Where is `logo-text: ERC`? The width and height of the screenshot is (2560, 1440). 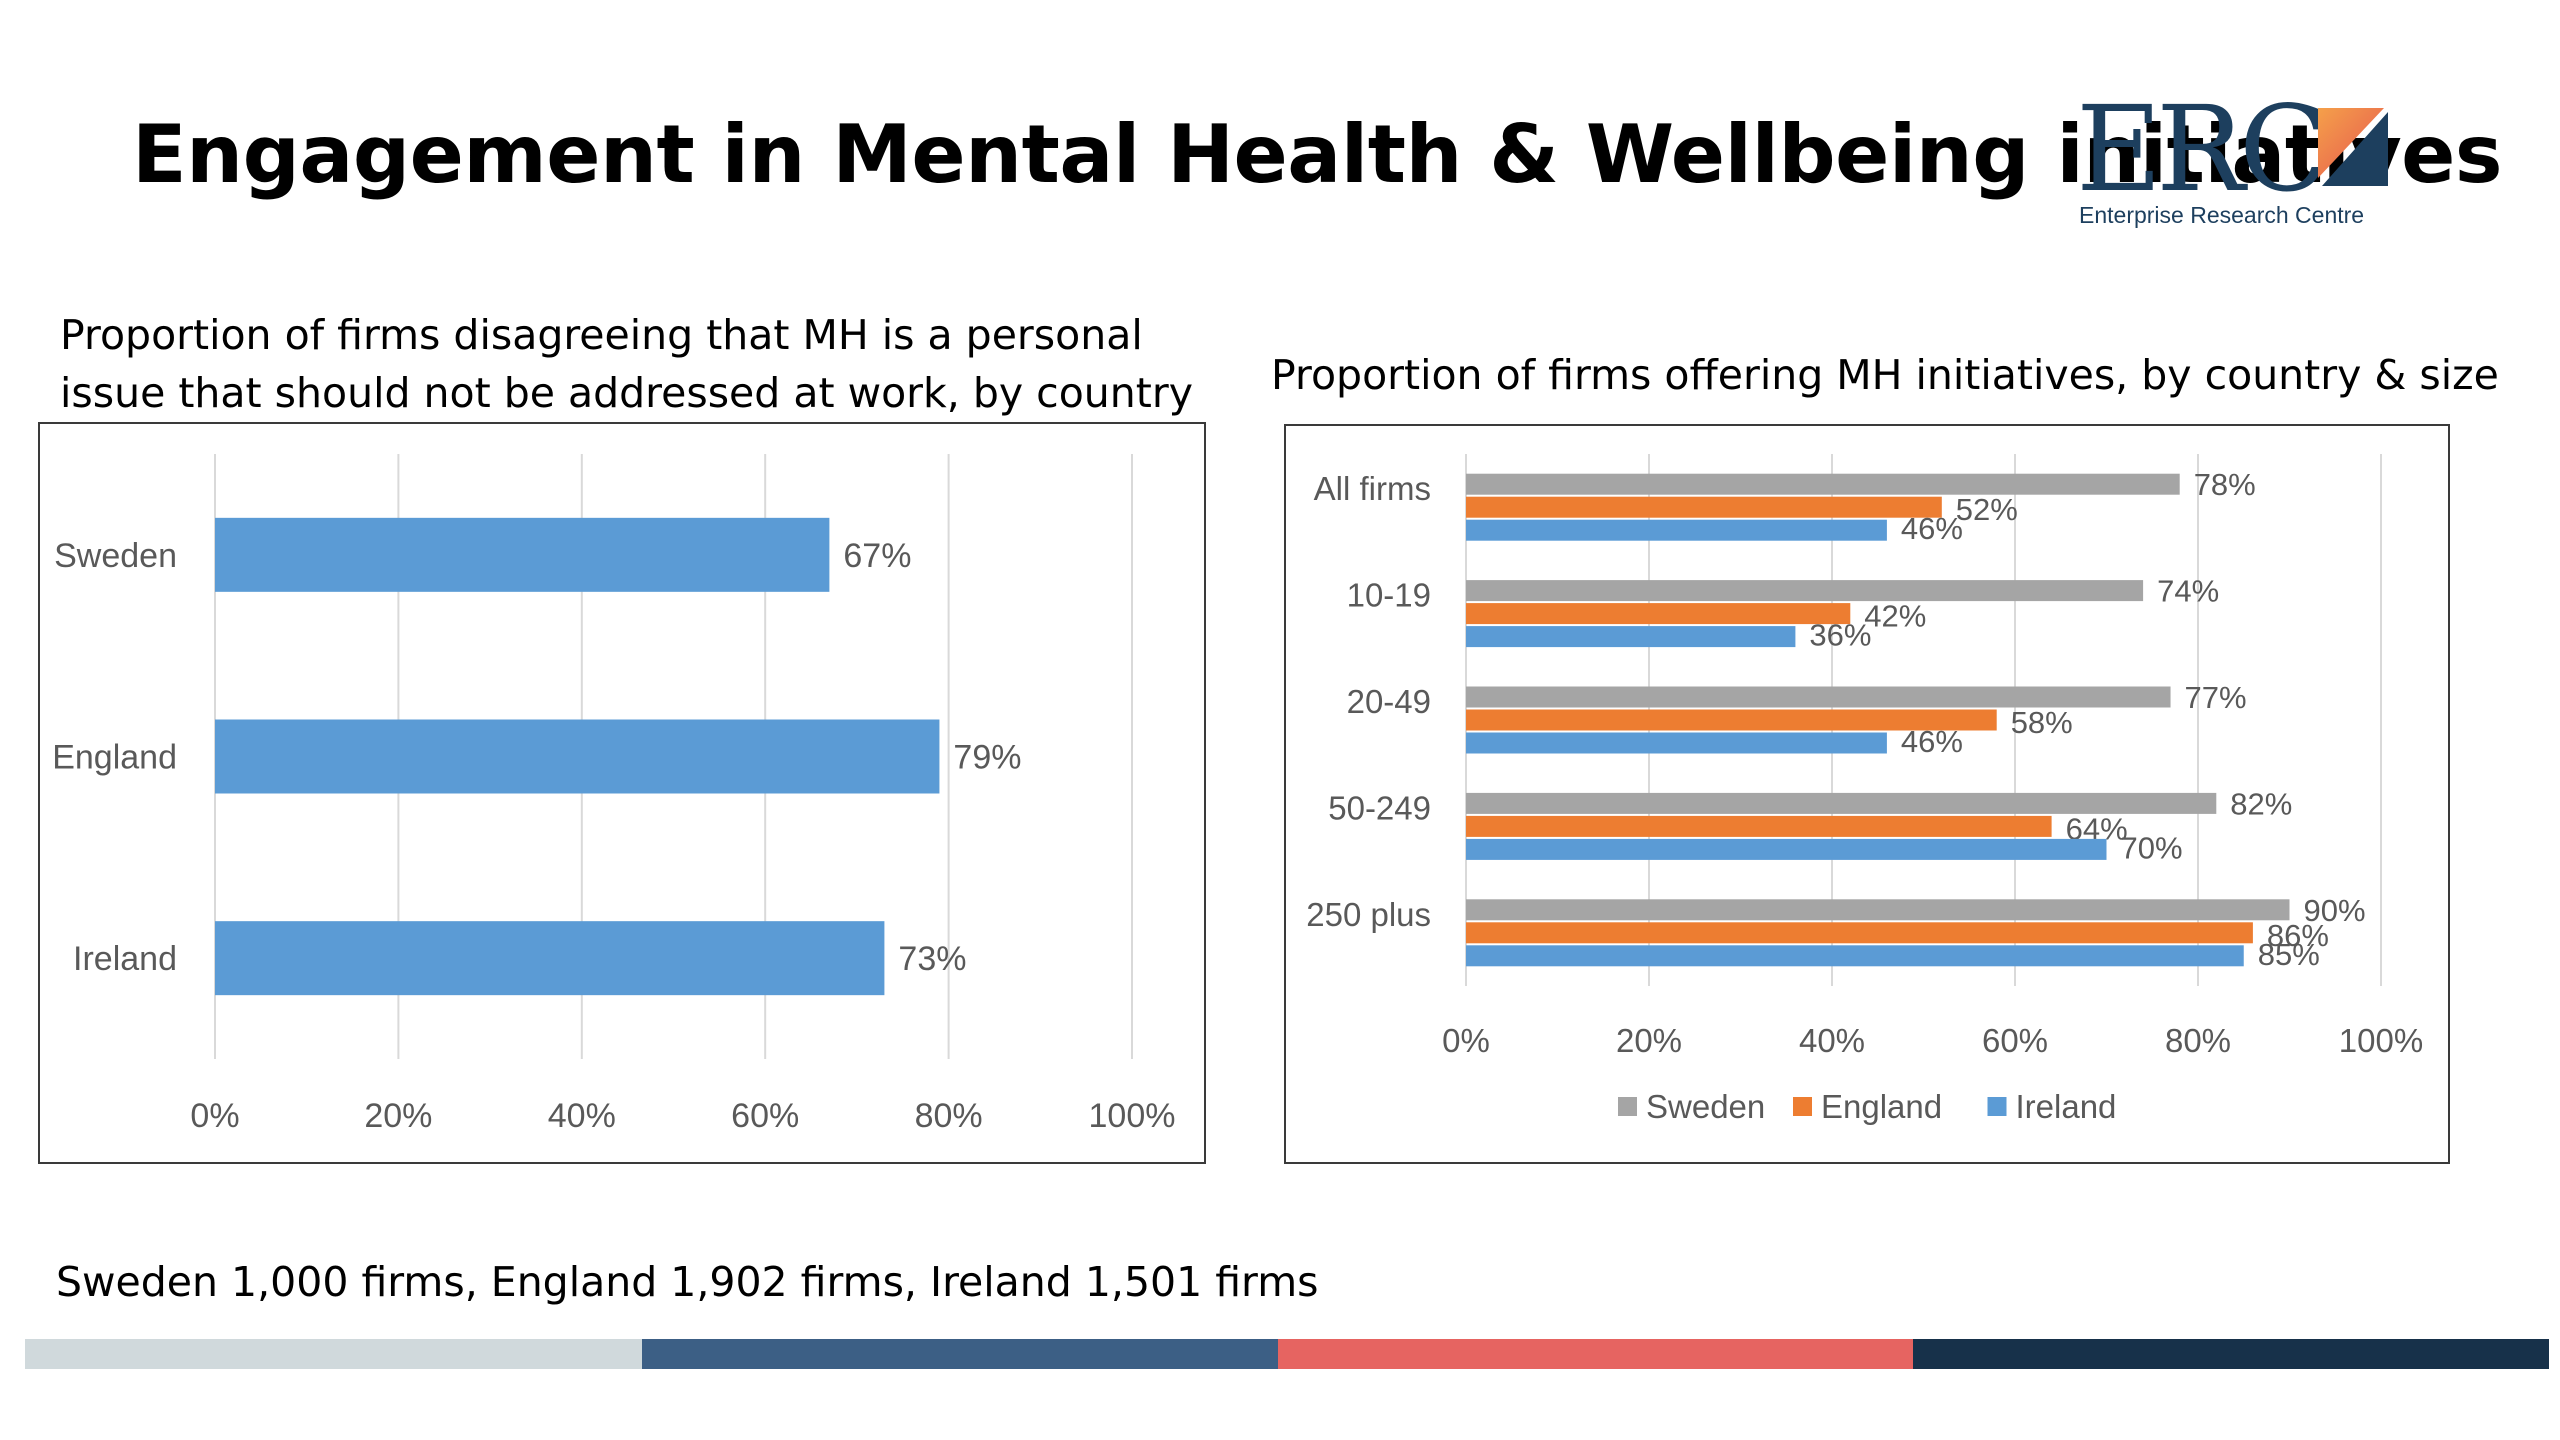 logo-text: ERC is located at coordinates (2202, 149).